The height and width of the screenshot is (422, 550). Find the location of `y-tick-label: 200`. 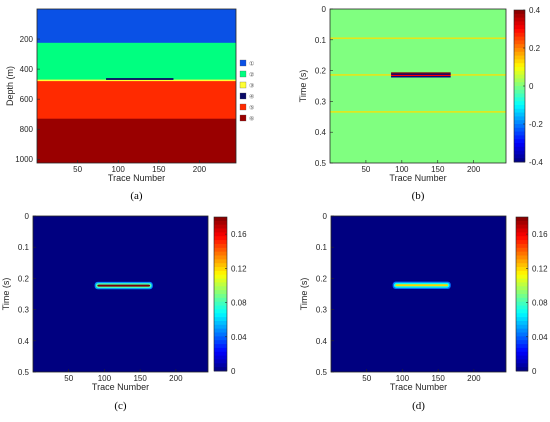

y-tick-label: 200 is located at coordinates (27, 39).